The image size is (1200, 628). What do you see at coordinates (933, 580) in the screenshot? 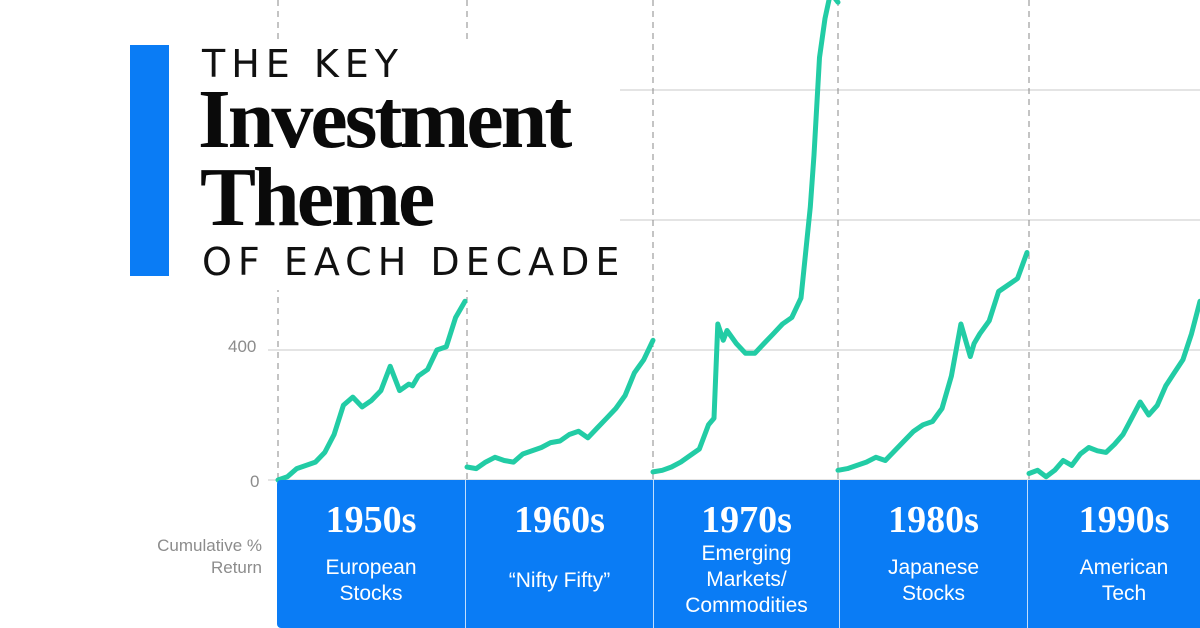
I see `theme-label-1980s: Japanese Stocks` at bounding box center [933, 580].